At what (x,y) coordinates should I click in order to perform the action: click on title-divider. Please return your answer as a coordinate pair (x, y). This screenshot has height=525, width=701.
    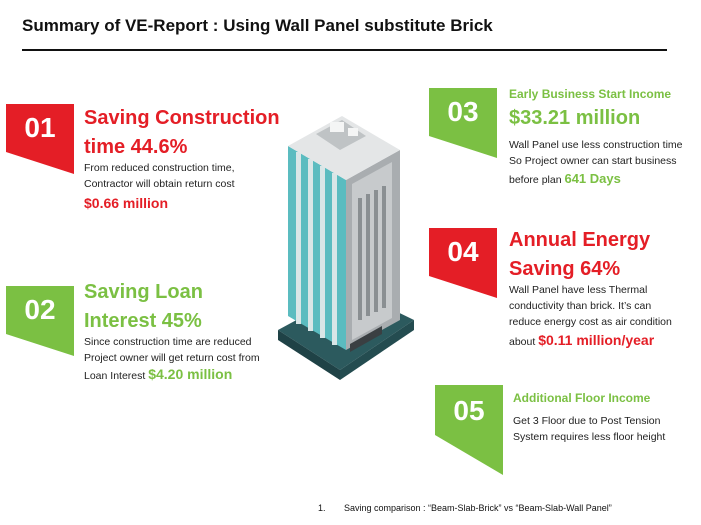
    Looking at the image, I should click on (344, 50).